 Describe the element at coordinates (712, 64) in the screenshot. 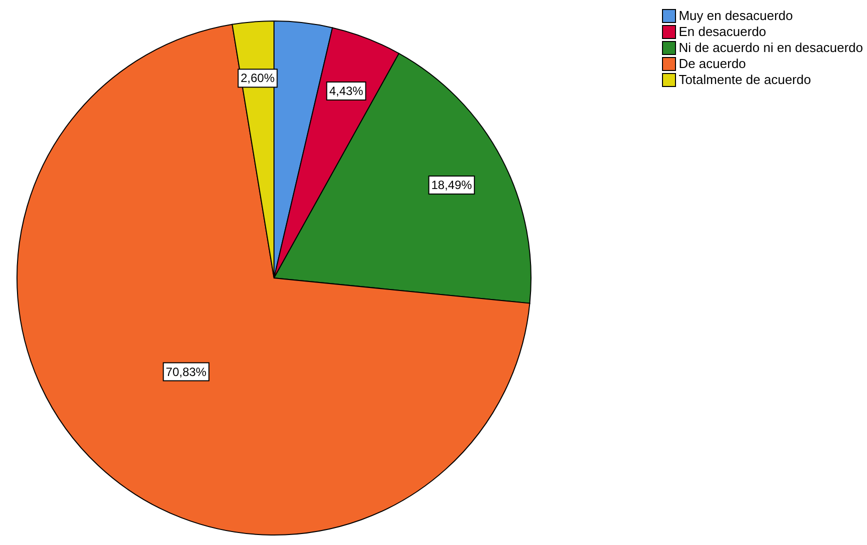

I see `legend-label: De acuerdo` at that location.